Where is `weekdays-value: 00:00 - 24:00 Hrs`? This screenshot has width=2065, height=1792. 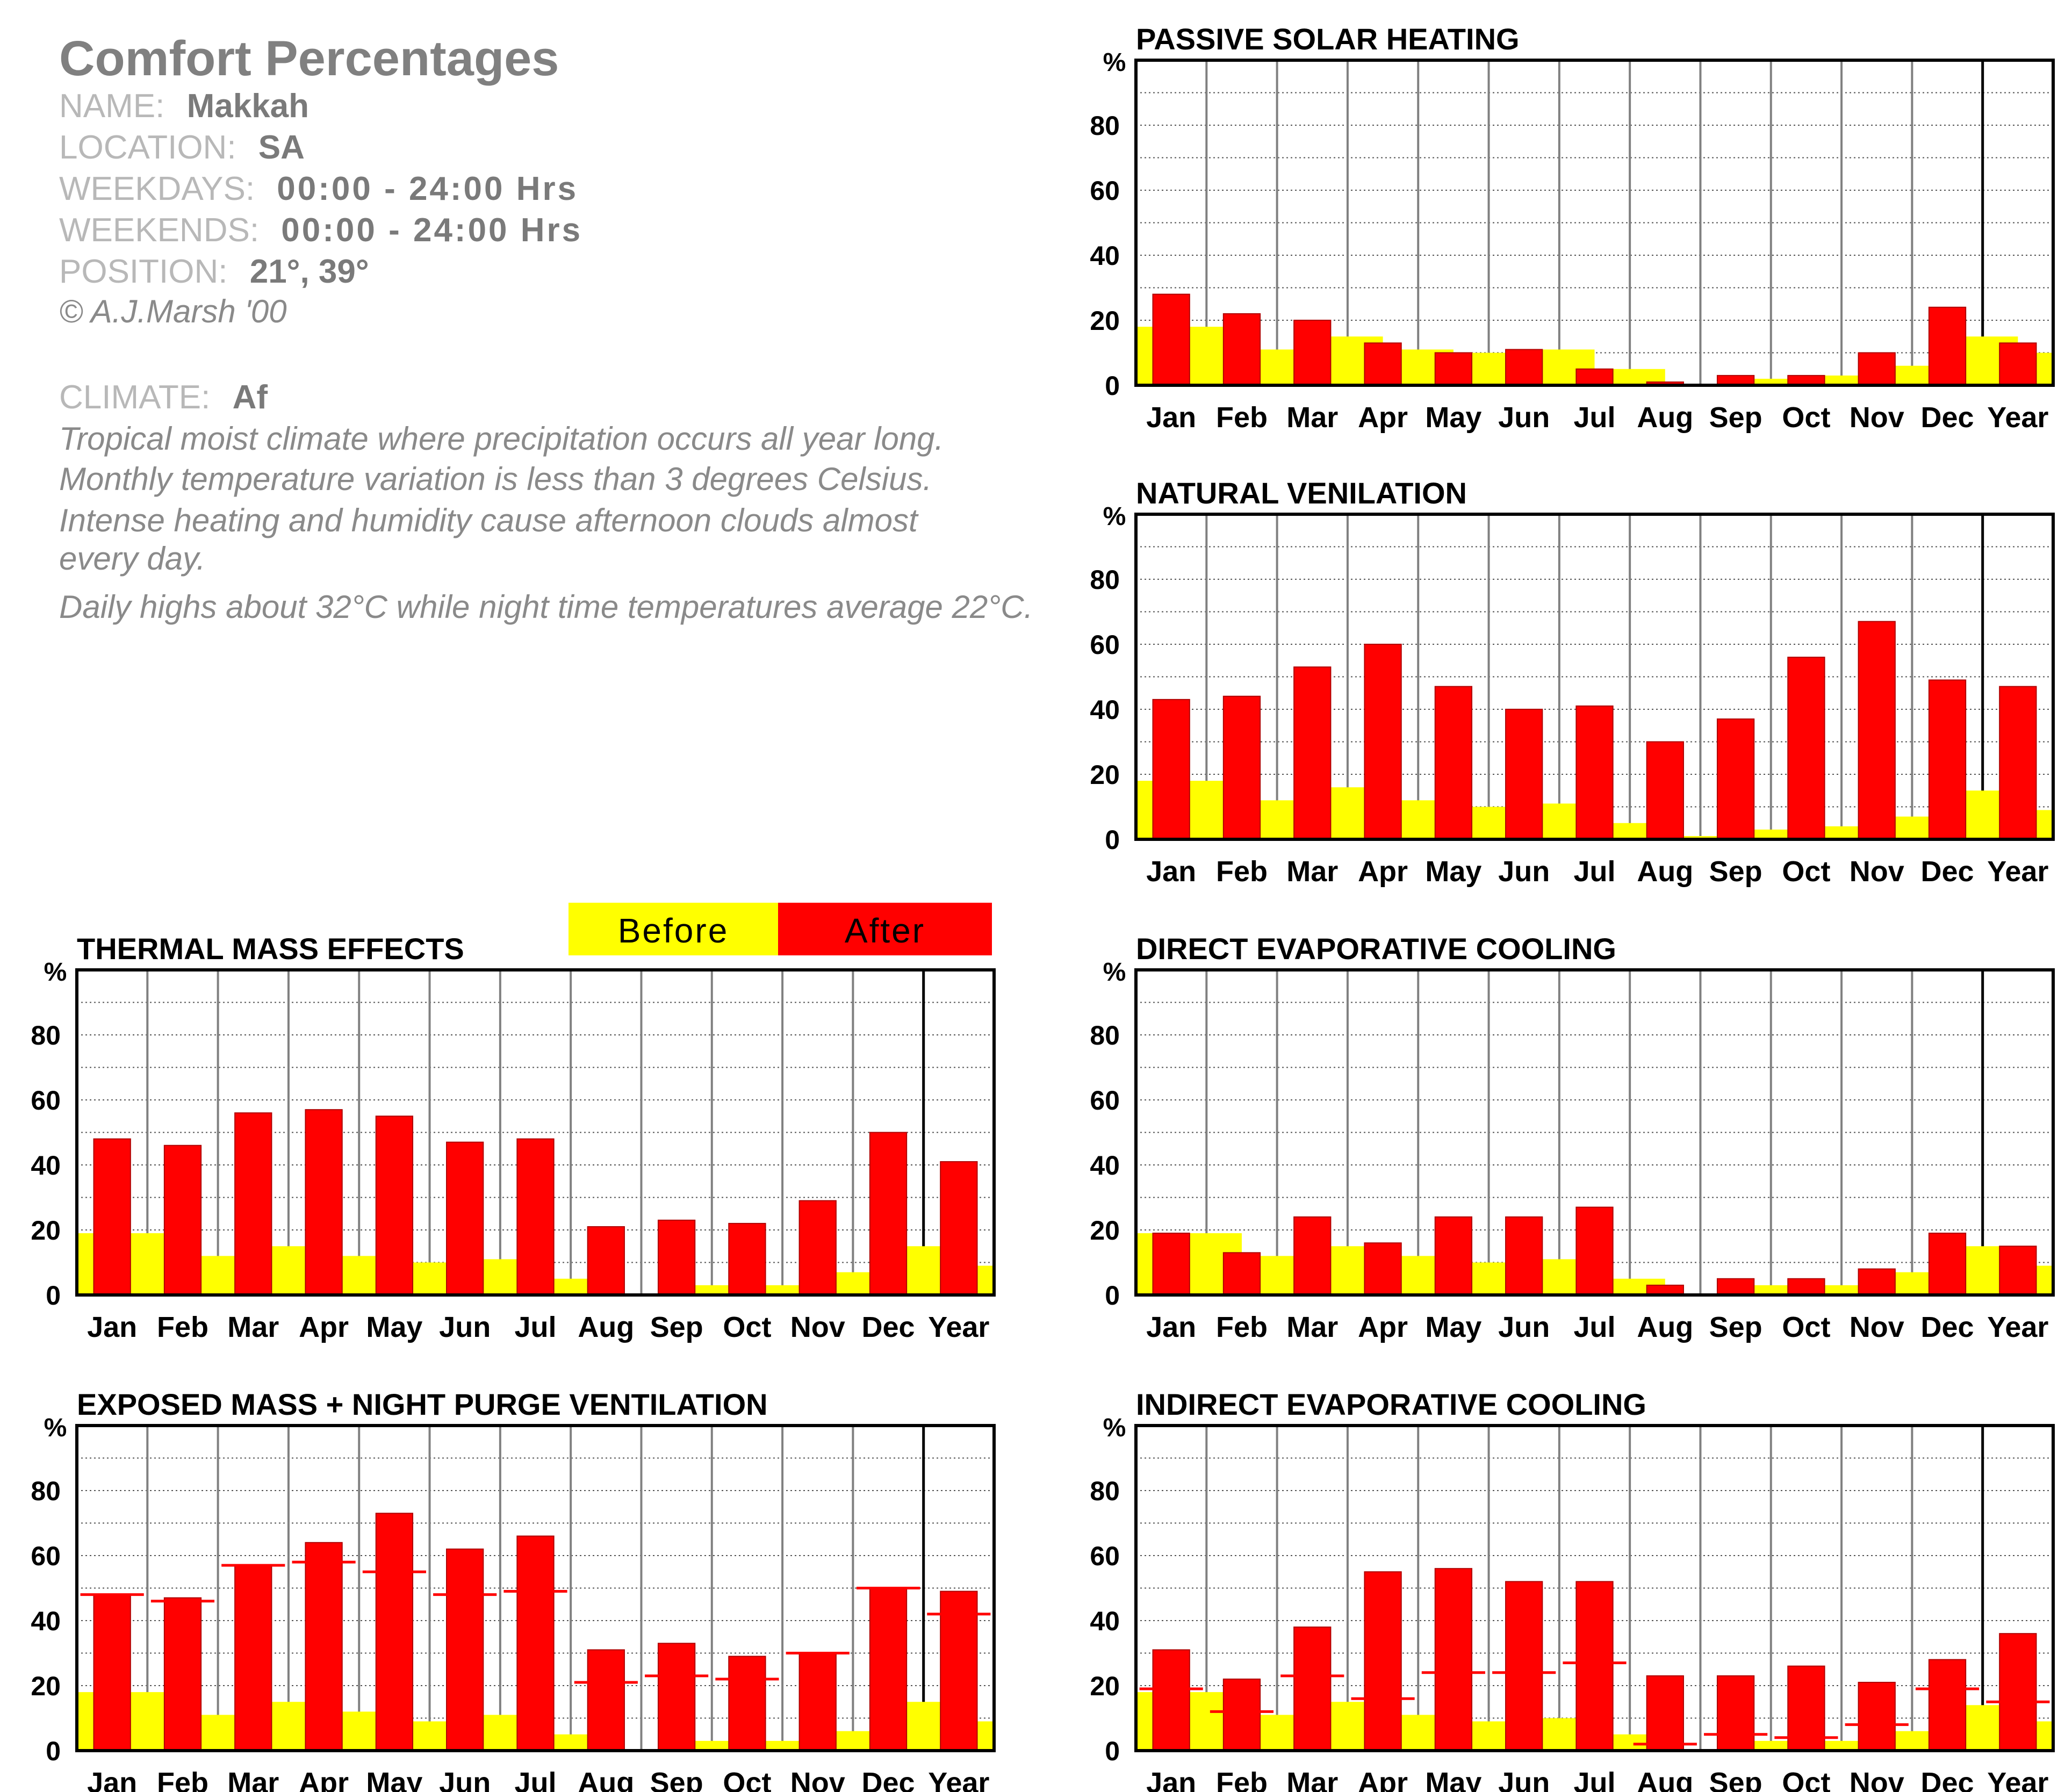 weekdays-value: 00:00 - 24:00 Hrs is located at coordinates (427, 188).